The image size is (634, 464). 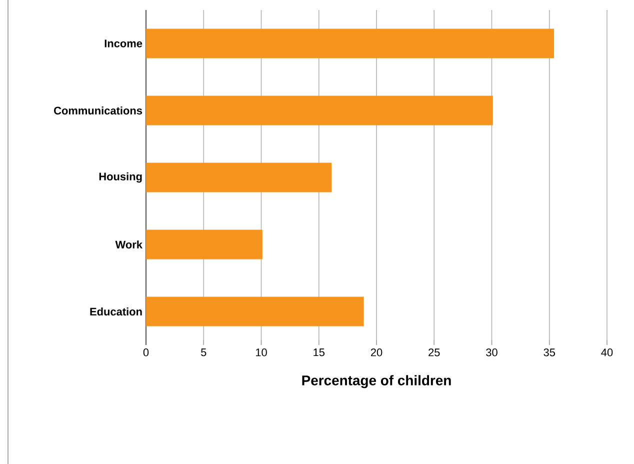 I want to click on x-axis-title: Percentage of children, so click(x=376, y=381).